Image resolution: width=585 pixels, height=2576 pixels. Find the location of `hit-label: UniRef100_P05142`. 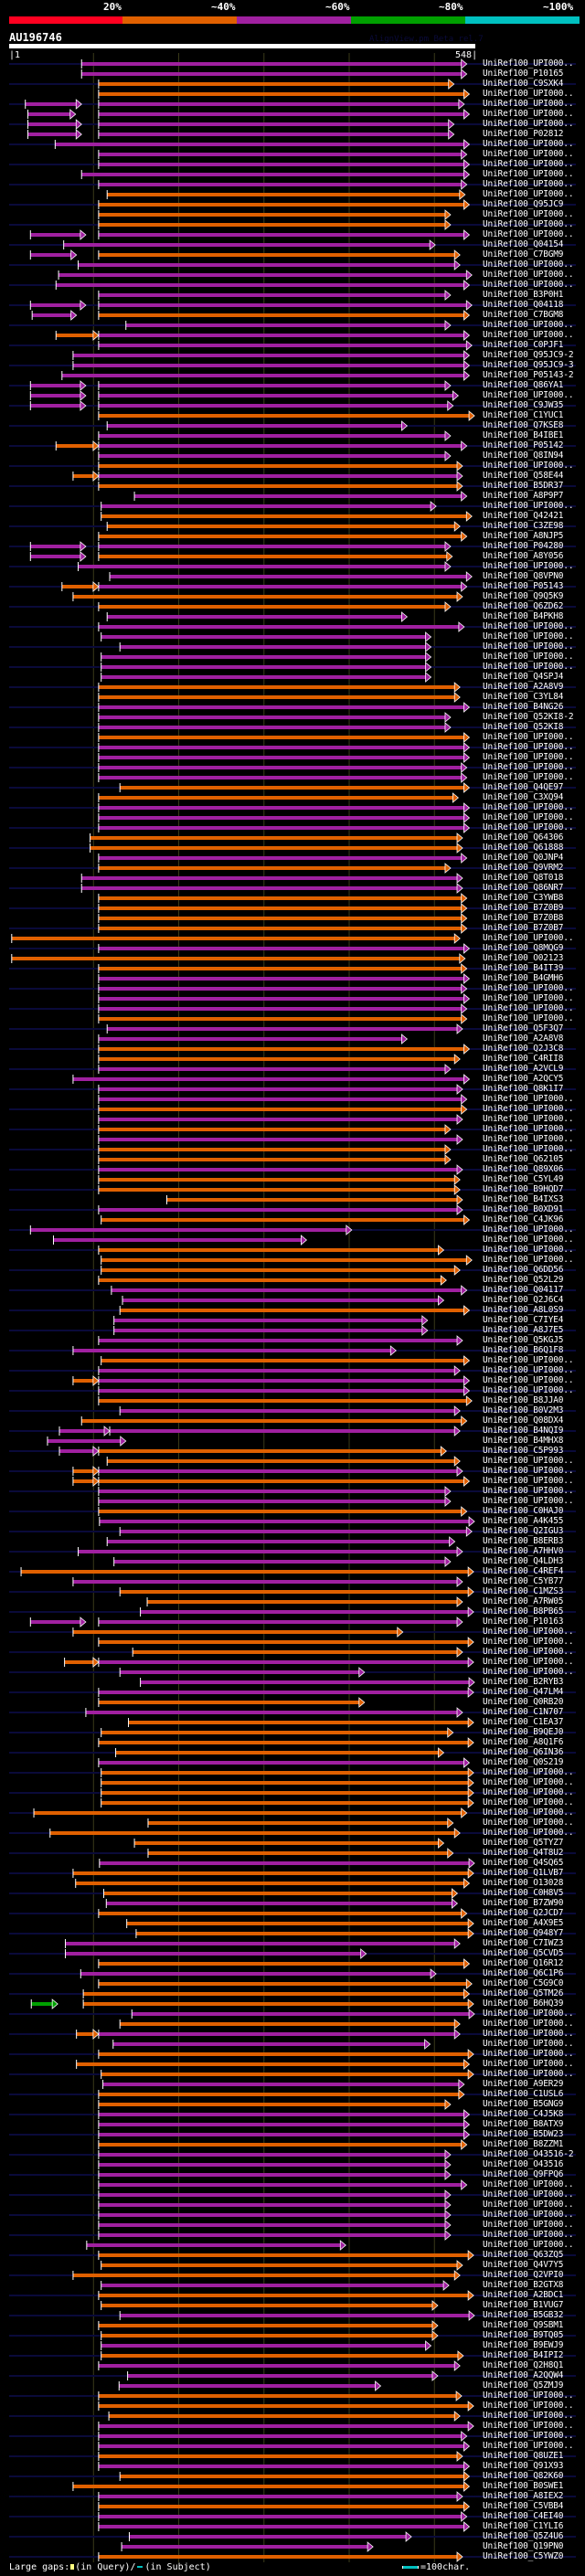

hit-label: UniRef100_P05142 is located at coordinates (523, 445).